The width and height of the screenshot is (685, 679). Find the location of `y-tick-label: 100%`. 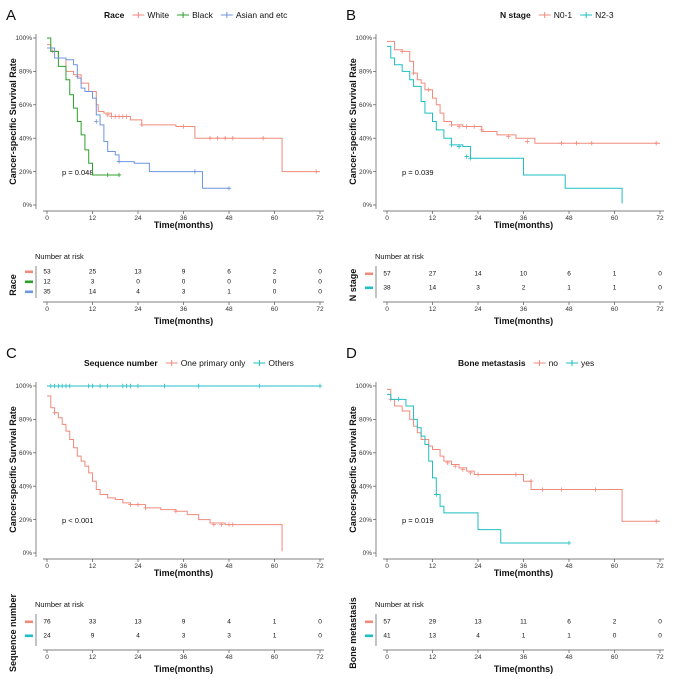

y-tick-label: 100% is located at coordinates (23, 386).